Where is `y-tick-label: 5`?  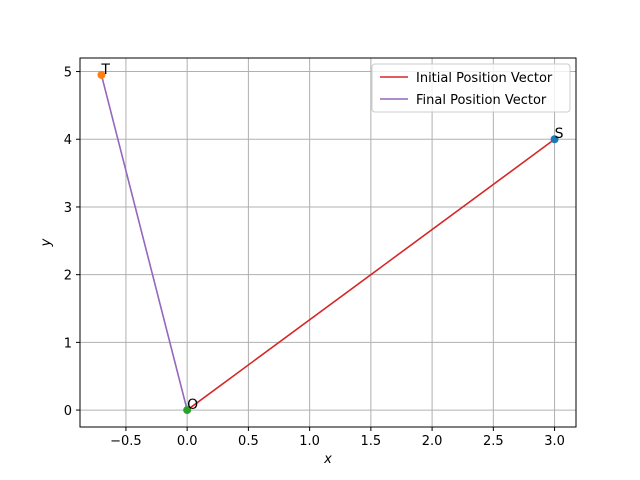
y-tick-label: 5 is located at coordinates (68, 73).